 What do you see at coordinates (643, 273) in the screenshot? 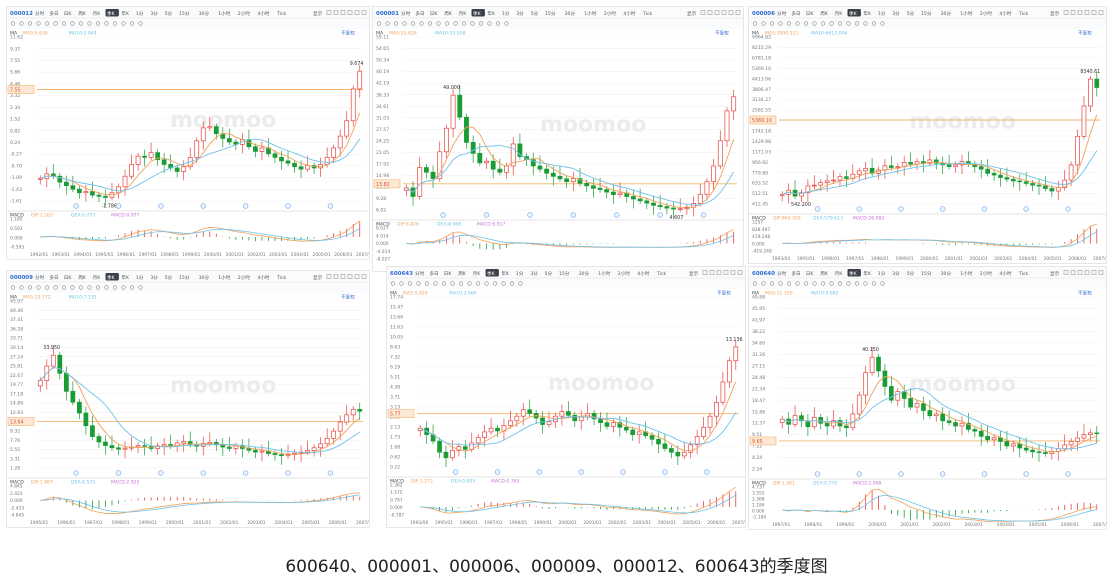
I see `period-tab-14: 4小时` at bounding box center [643, 273].